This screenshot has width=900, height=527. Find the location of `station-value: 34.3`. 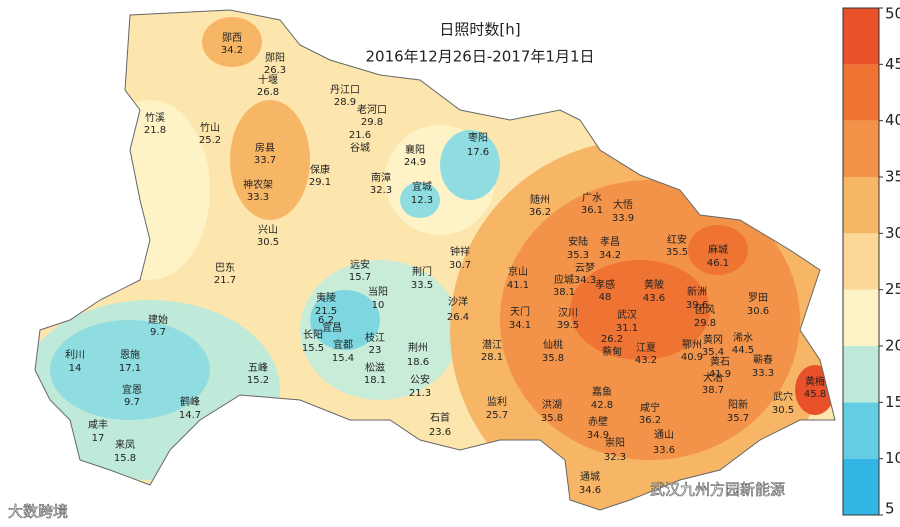

station-value: 34.3 is located at coordinates (585, 280).